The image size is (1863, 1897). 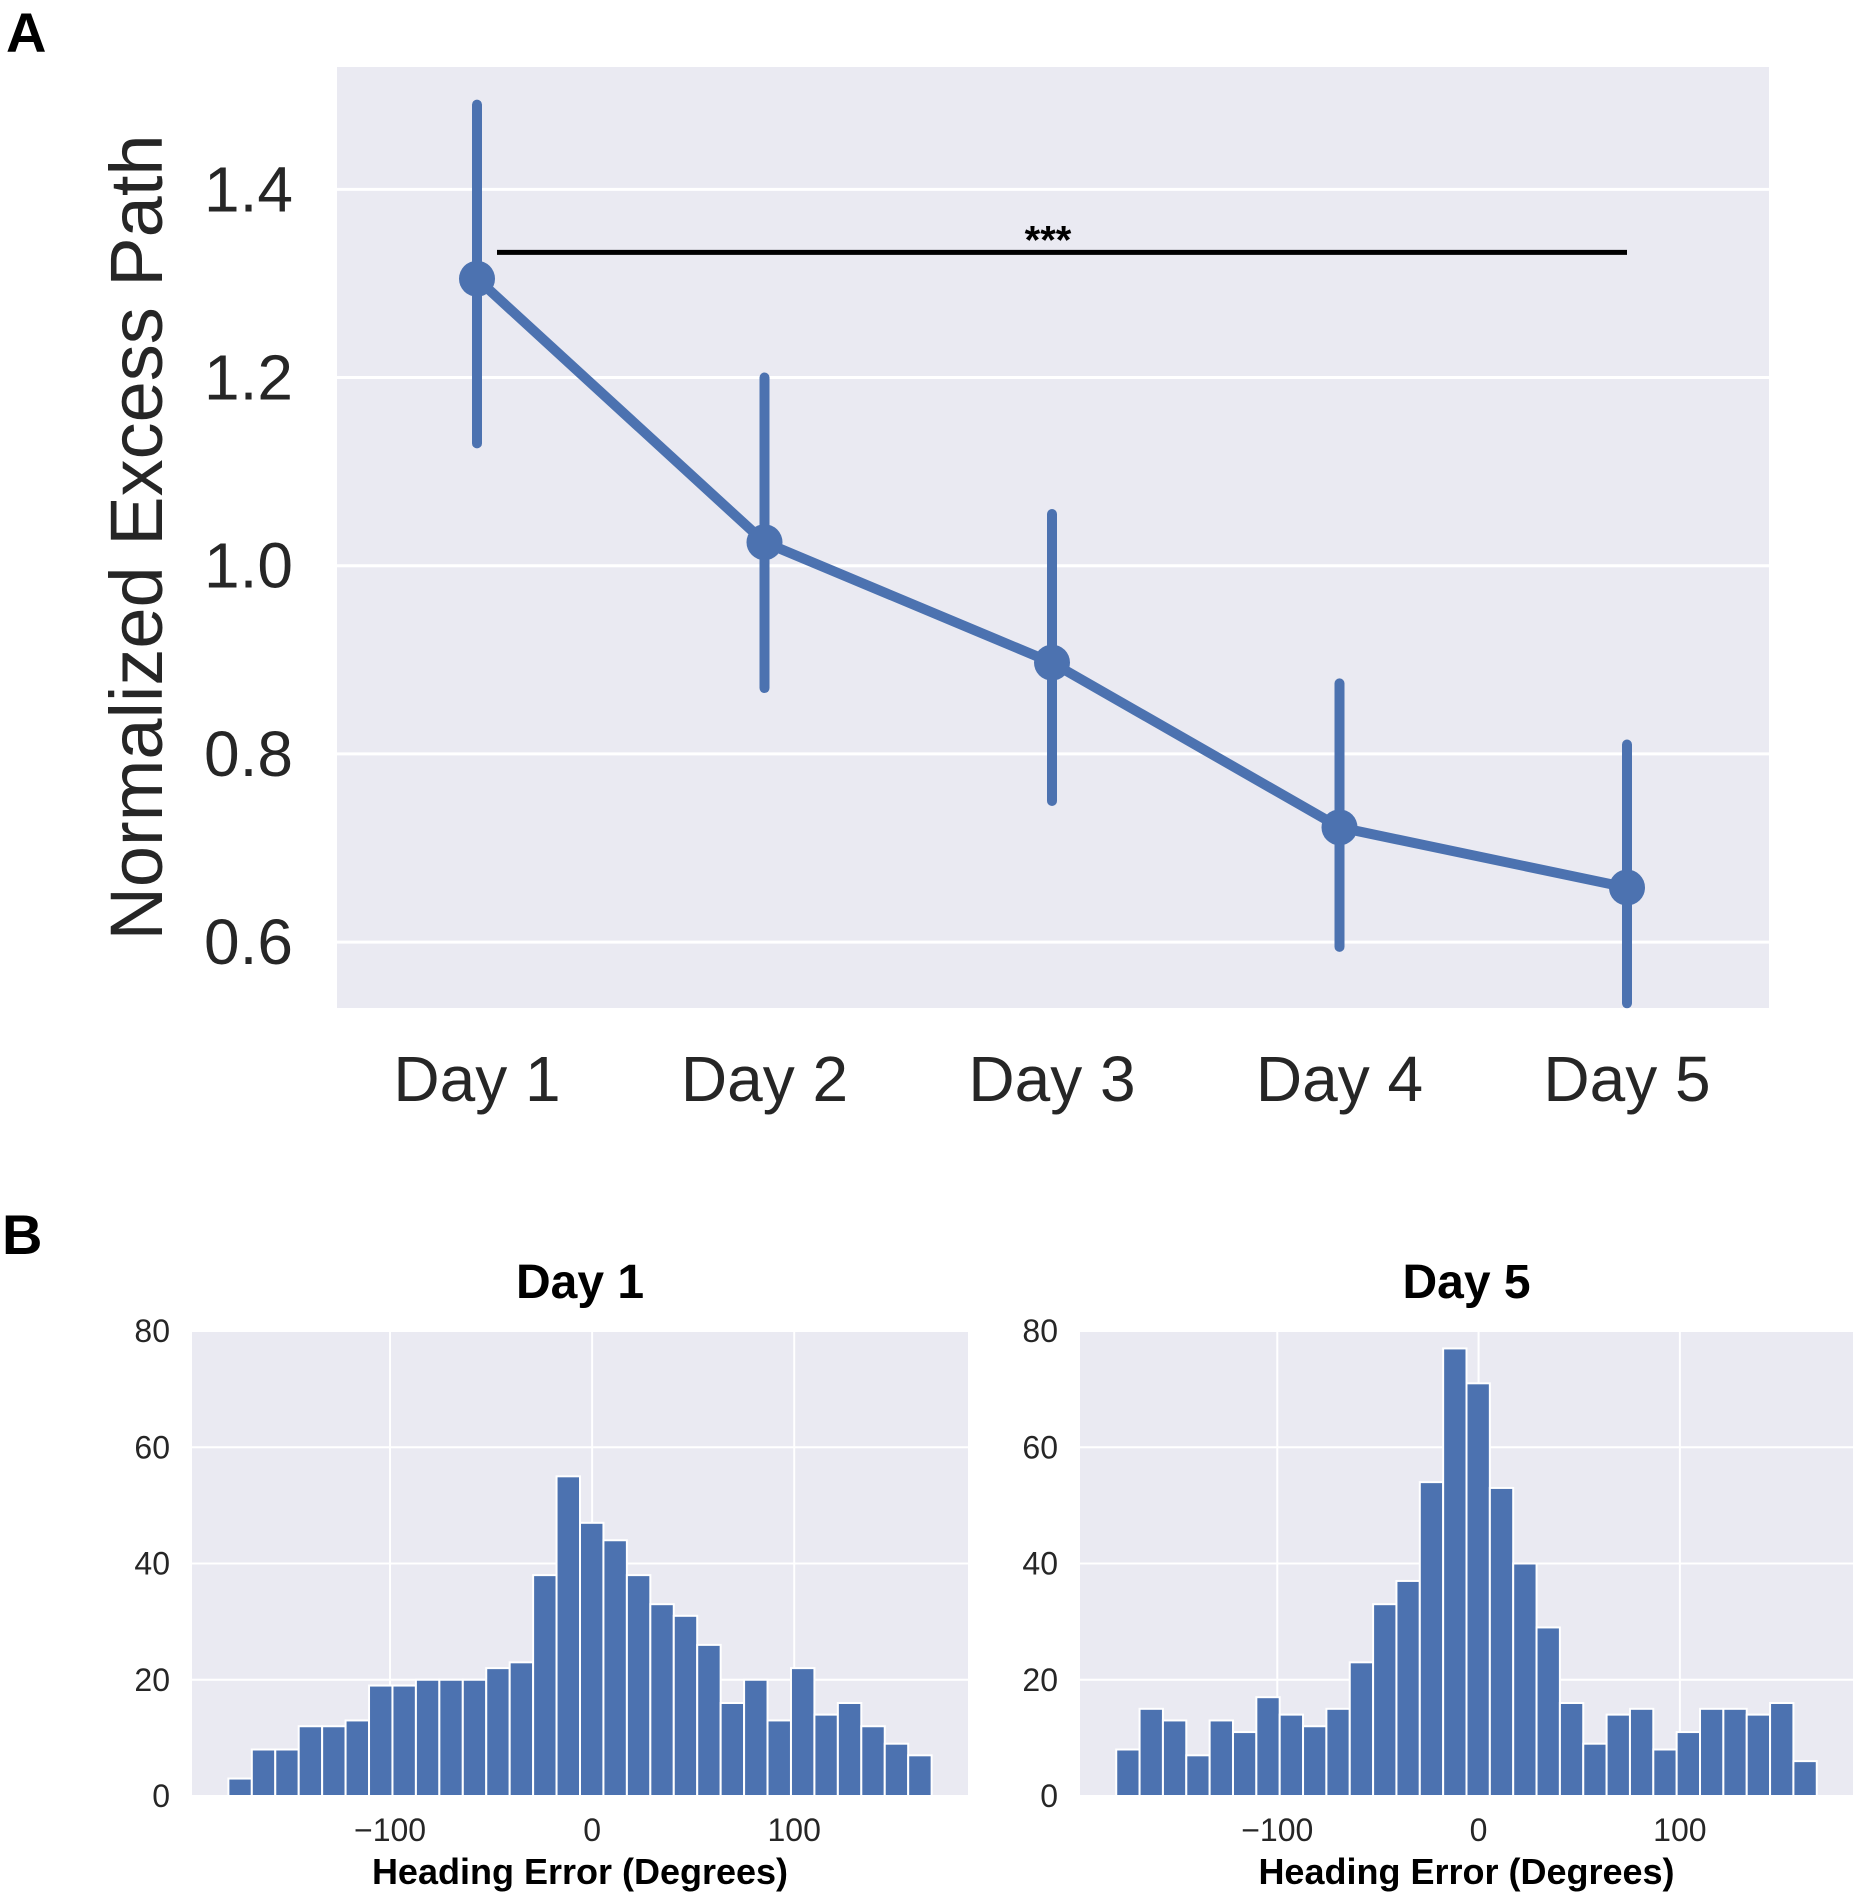 I want to click on x-tick-label: Day 3, so click(x=1051, y=1079).